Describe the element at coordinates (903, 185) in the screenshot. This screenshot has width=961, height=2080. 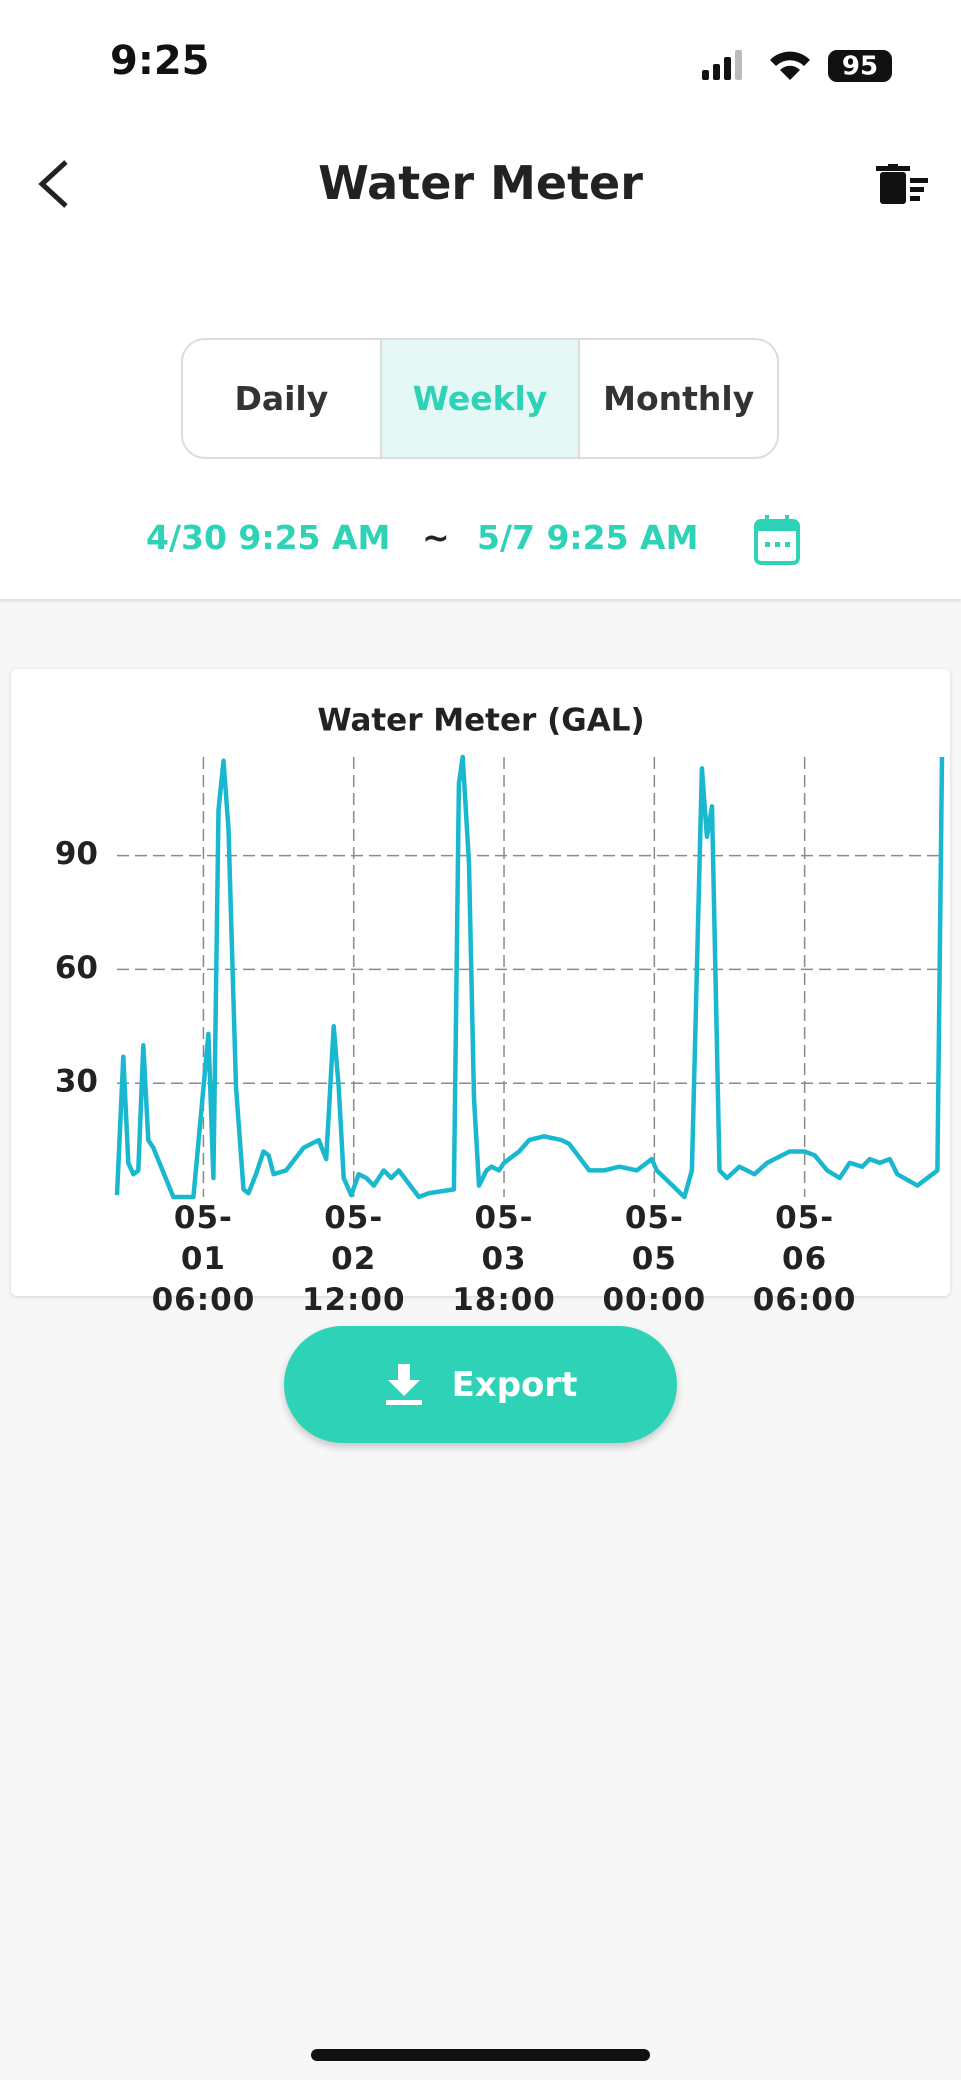
I see `delete-button` at that location.